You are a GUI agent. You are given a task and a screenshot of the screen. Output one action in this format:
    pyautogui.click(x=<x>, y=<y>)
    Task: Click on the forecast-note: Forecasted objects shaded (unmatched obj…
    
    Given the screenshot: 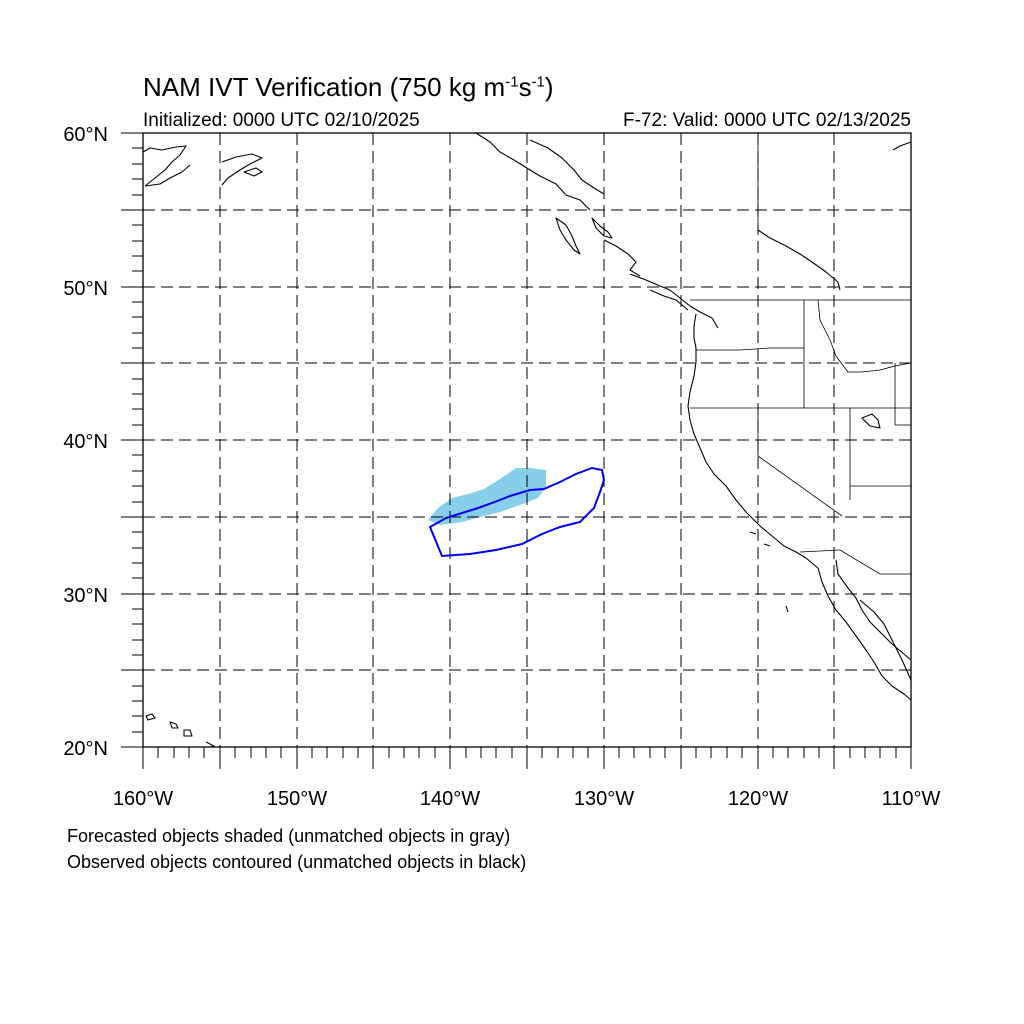 What is the action you would take?
    pyautogui.click(x=289, y=836)
    